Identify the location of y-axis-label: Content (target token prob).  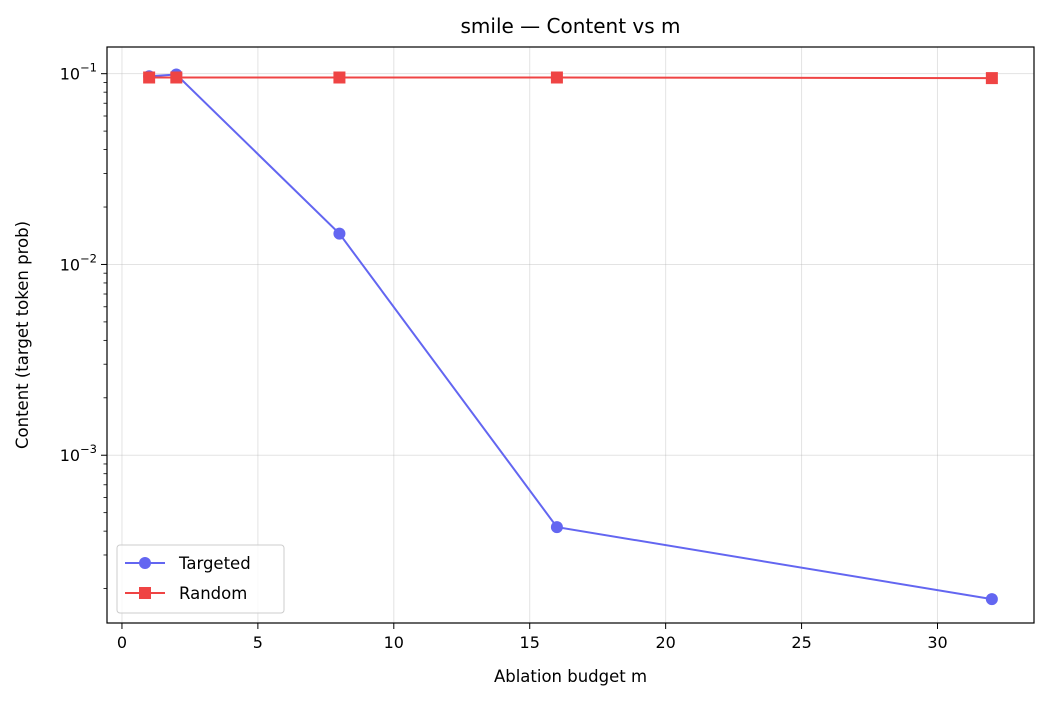
(22, 335).